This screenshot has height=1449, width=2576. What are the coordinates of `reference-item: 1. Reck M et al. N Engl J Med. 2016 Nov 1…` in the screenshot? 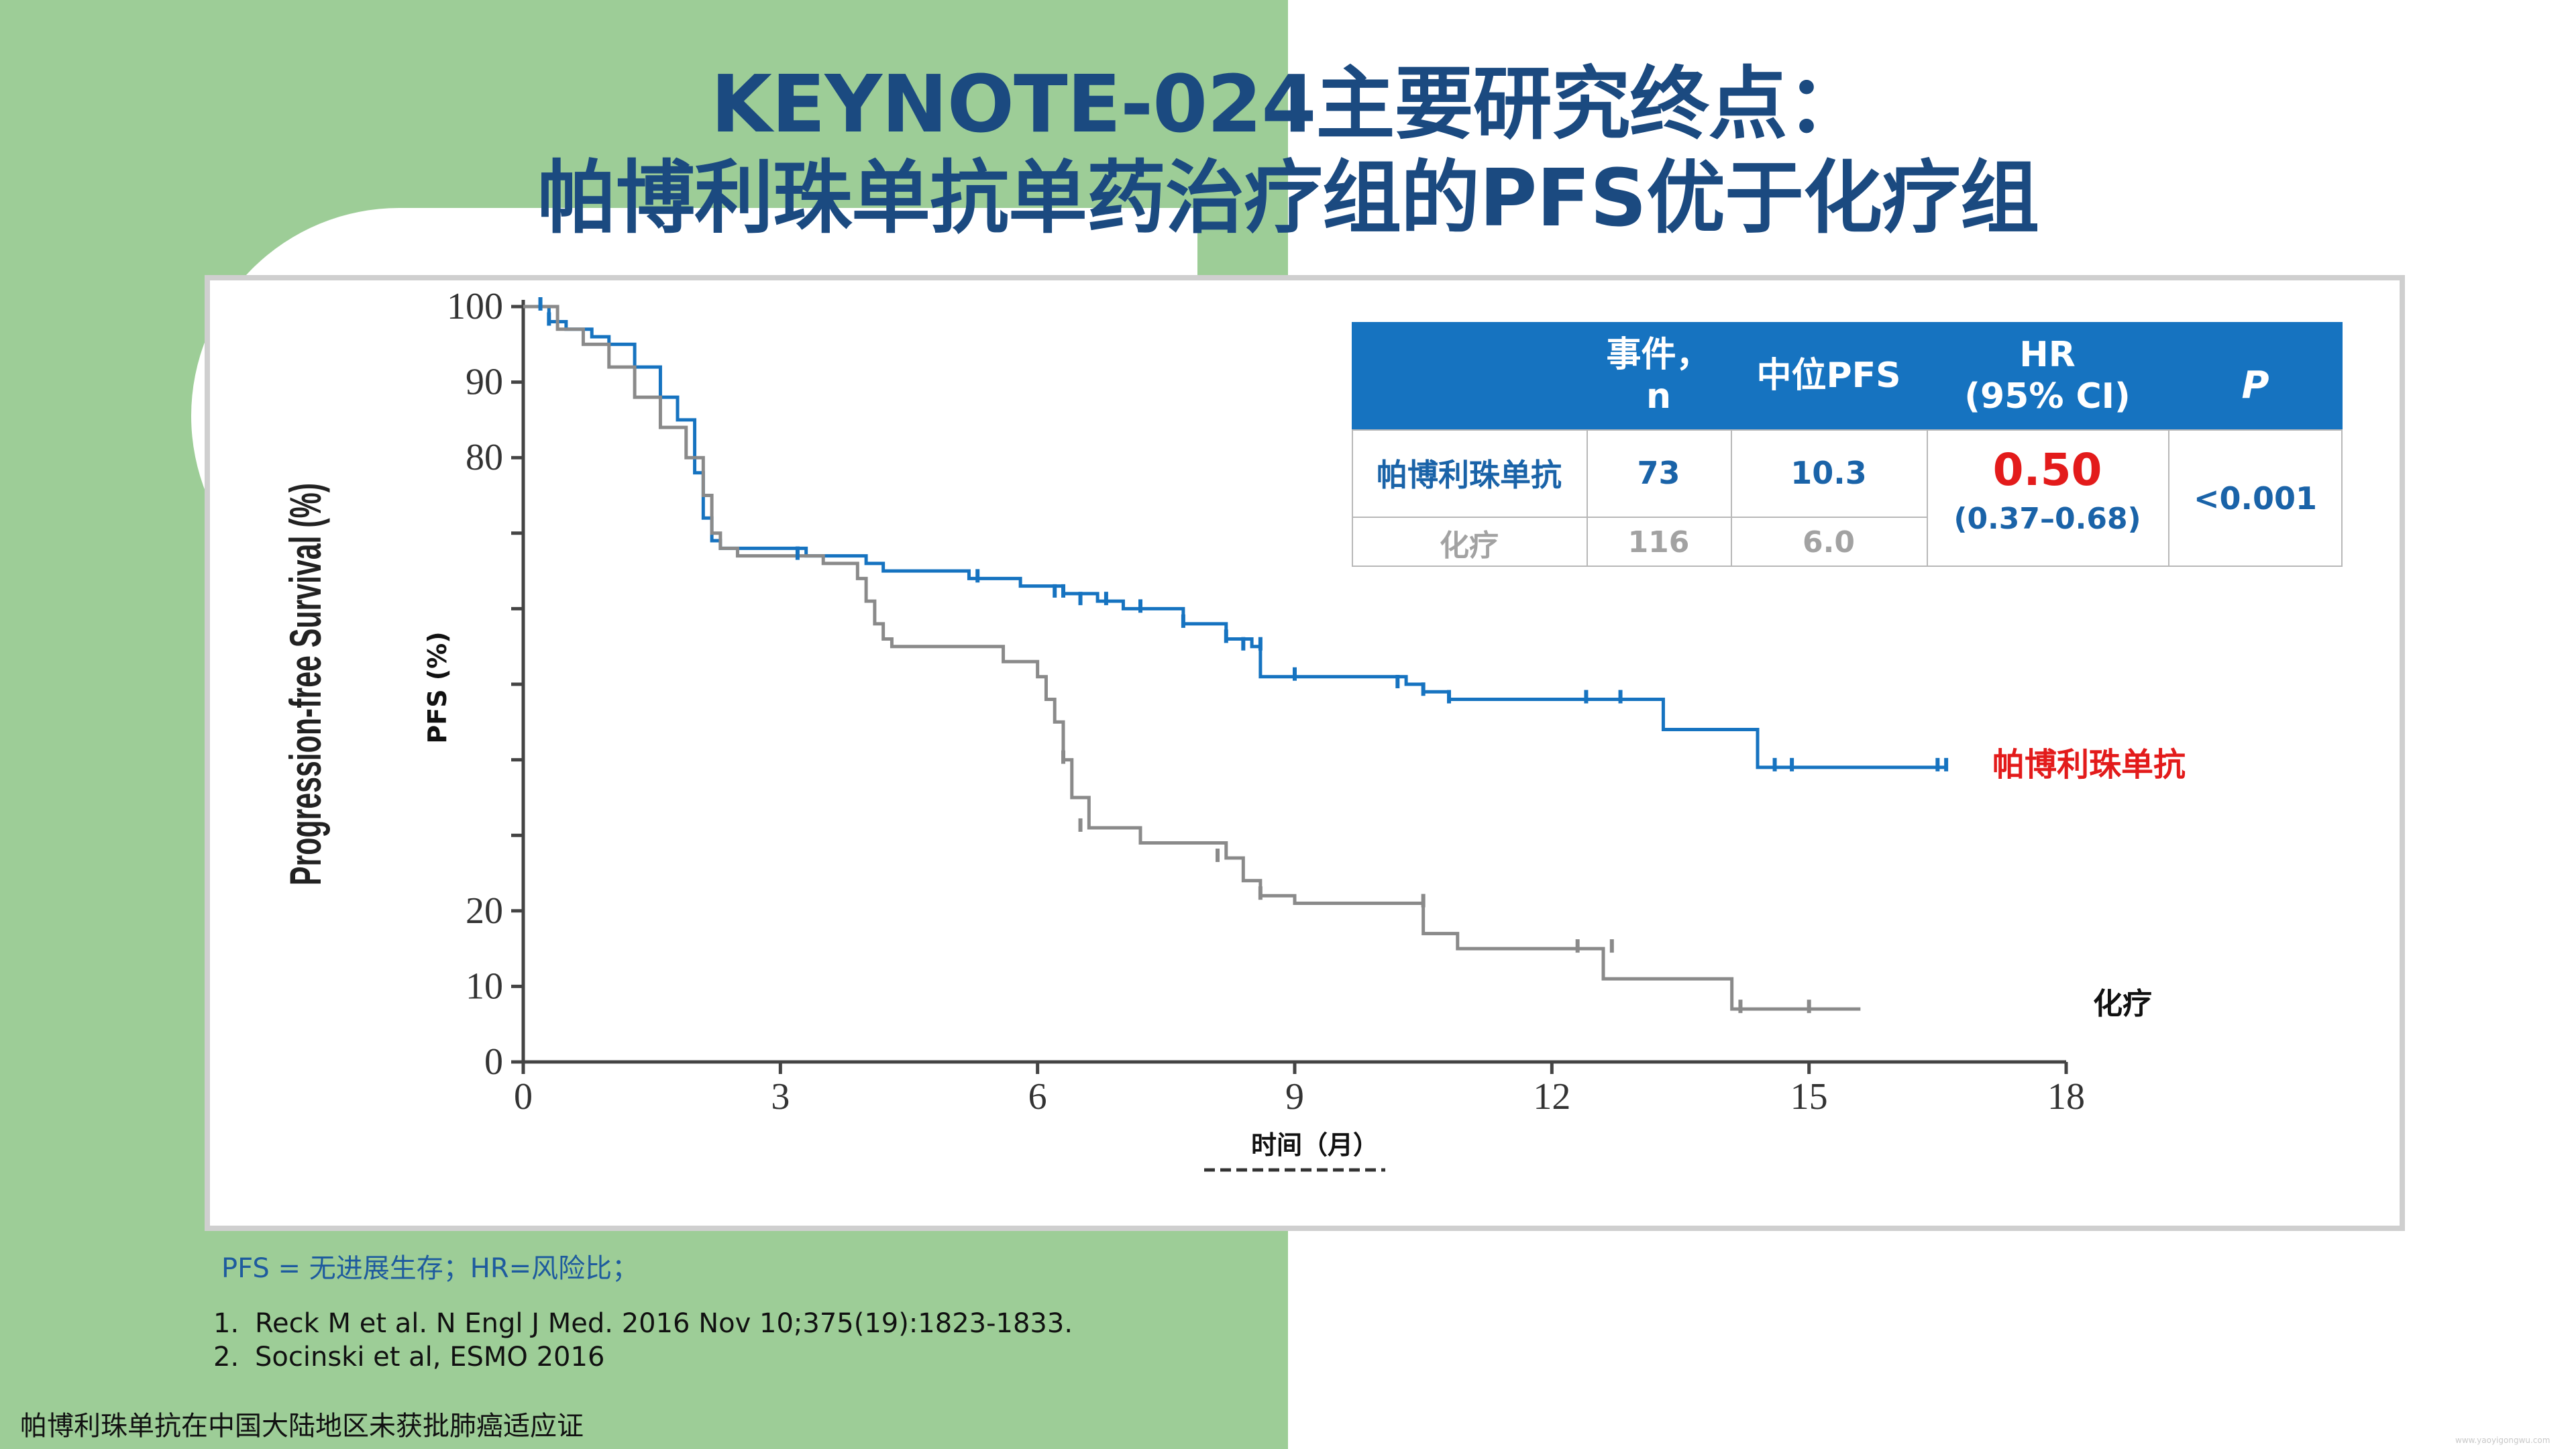 It's located at (643, 1323).